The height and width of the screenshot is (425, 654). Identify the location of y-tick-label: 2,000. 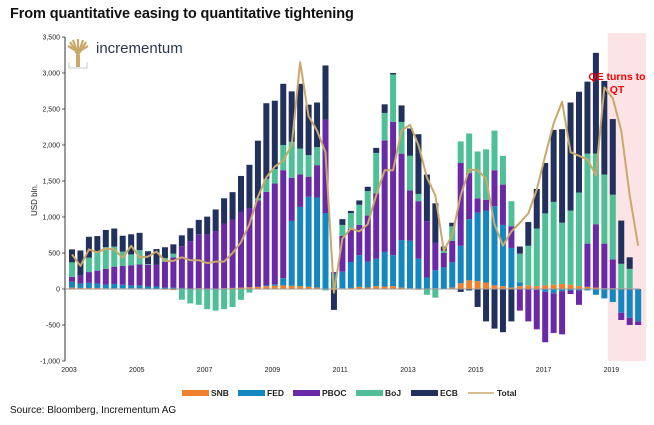
(51, 146).